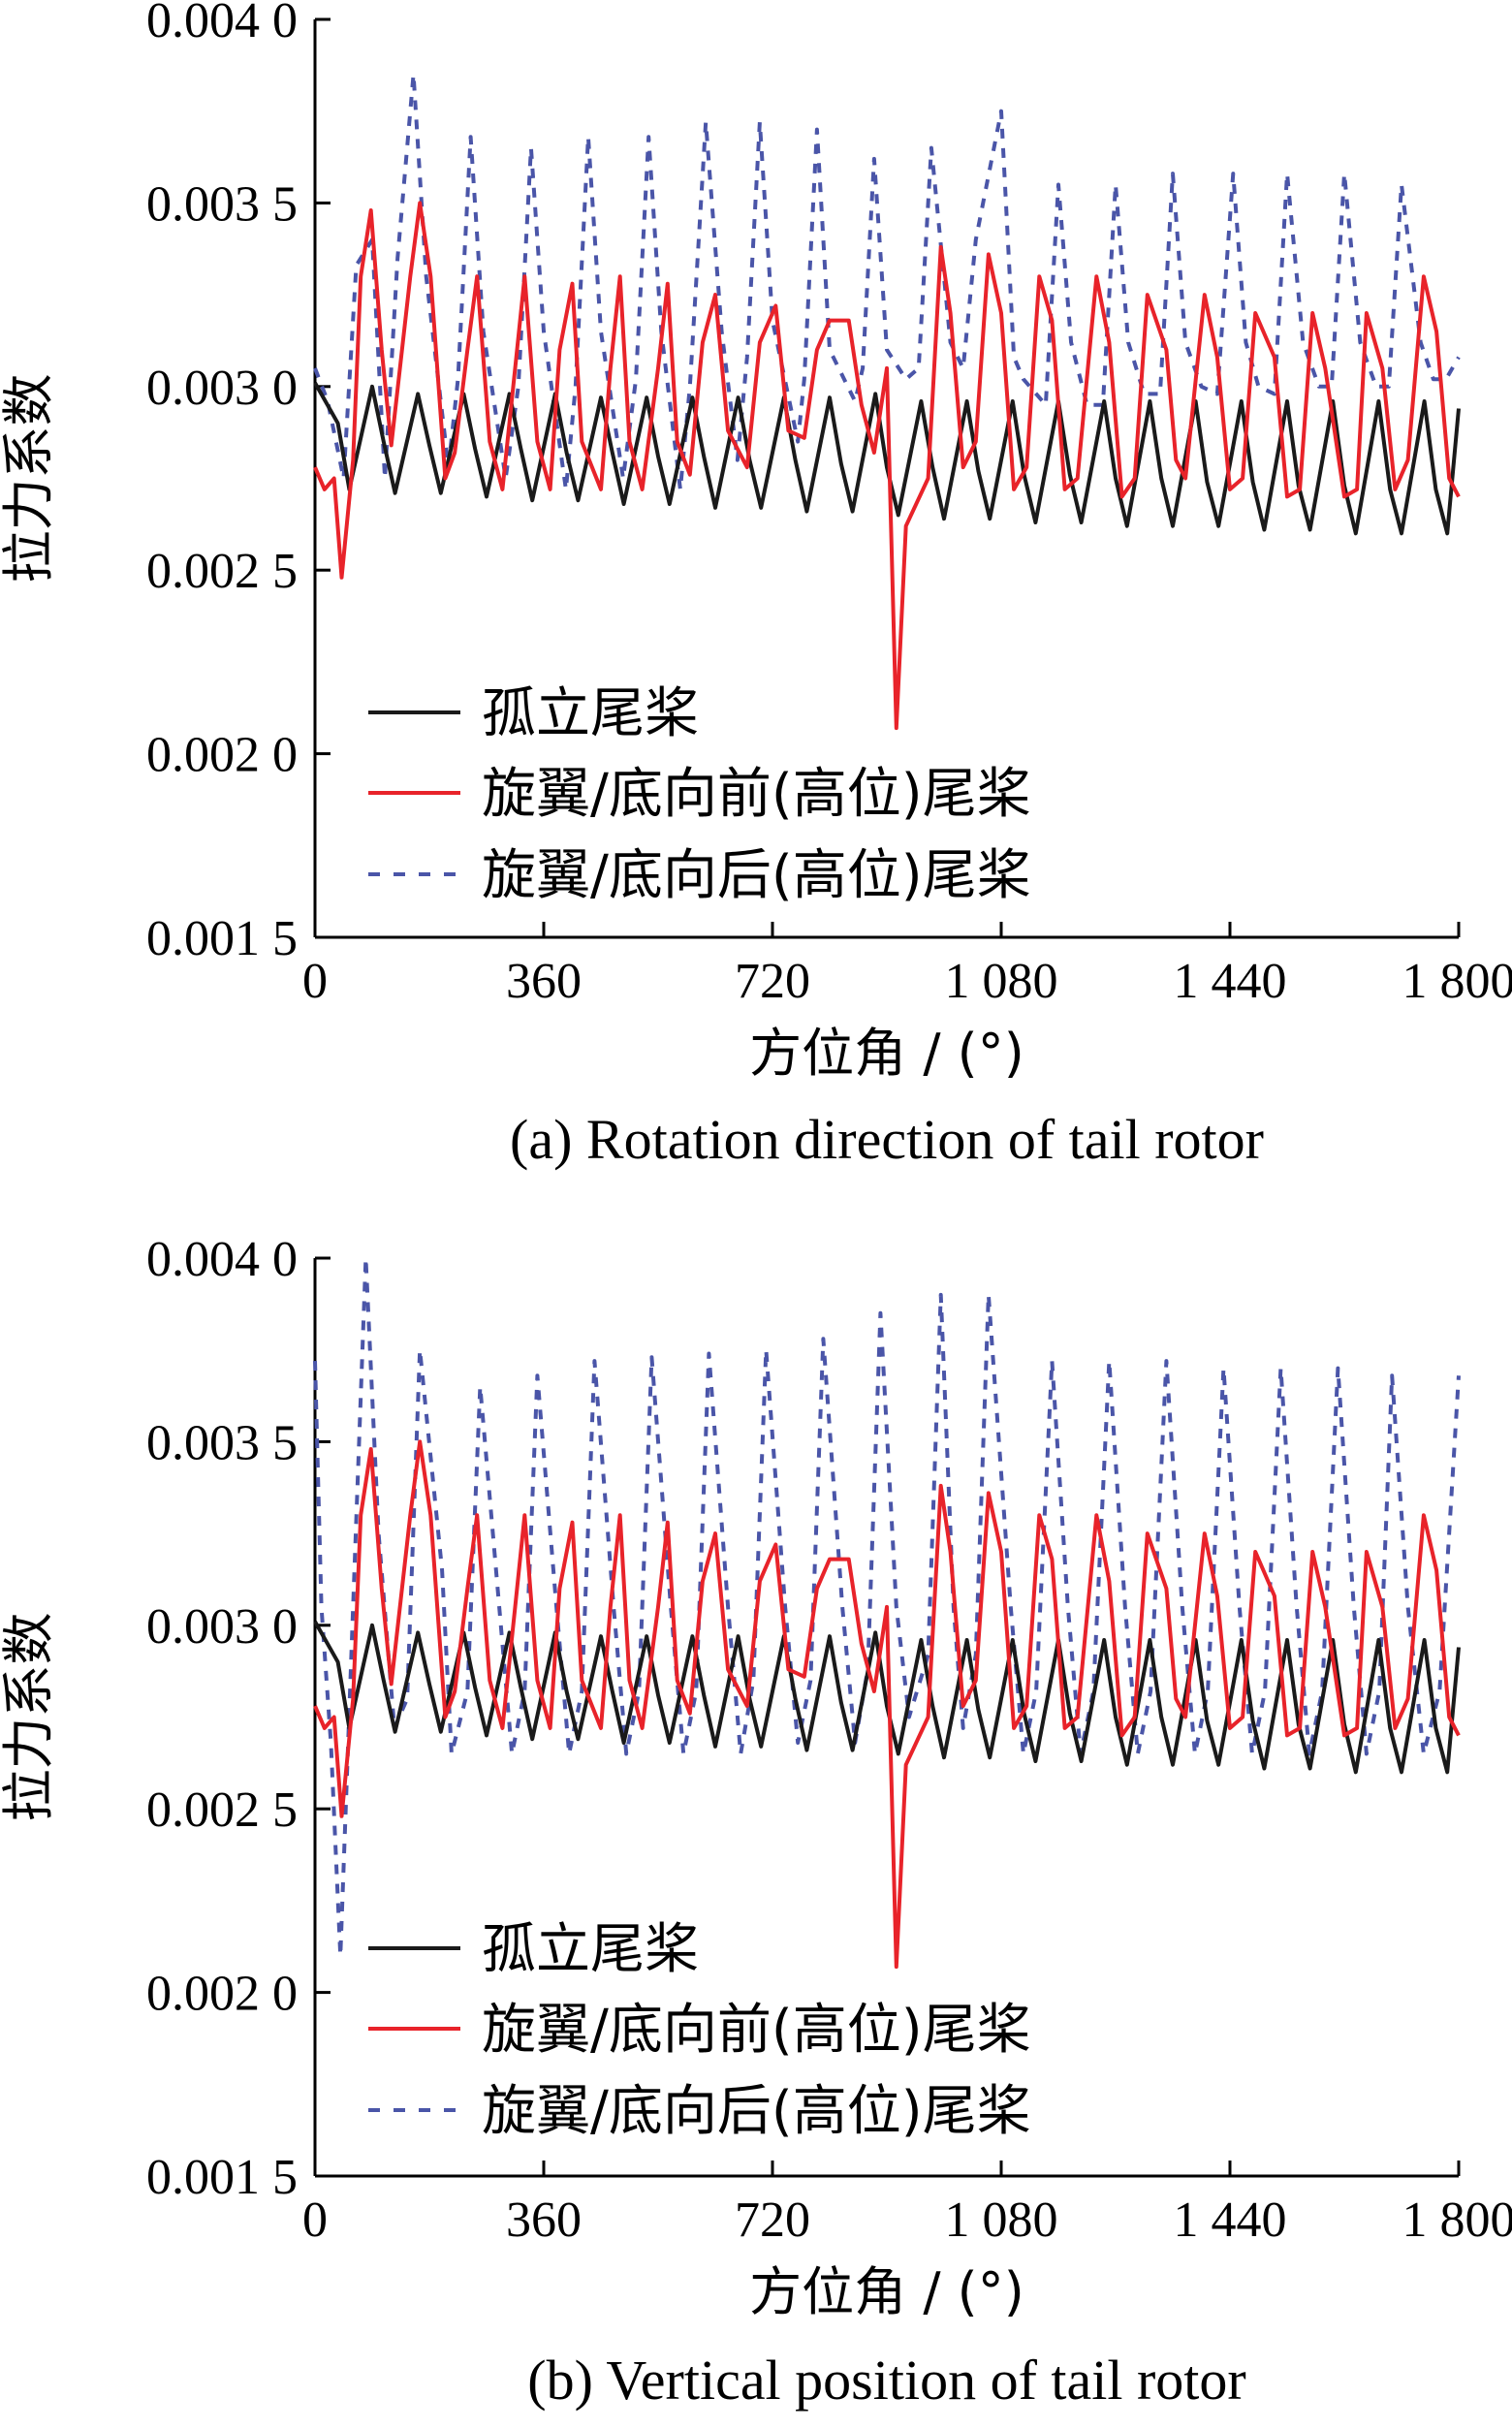 Image resolution: width=1512 pixels, height=2429 pixels. What do you see at coordinates (887, 1139) in the screenshot?
I see `panel-caption: (a) Rotation direction of tail rotor` at bounding box center [887, 1139].